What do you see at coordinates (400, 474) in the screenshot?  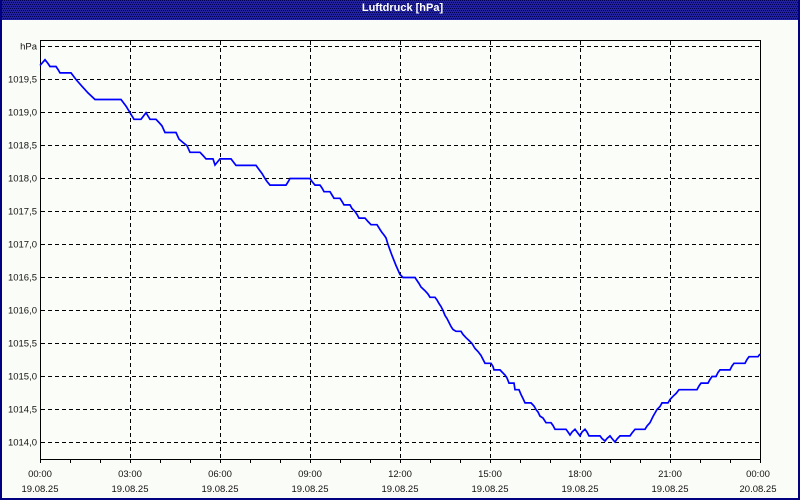 I see `svg-text: 12:00` at bounding box center [400, 474].